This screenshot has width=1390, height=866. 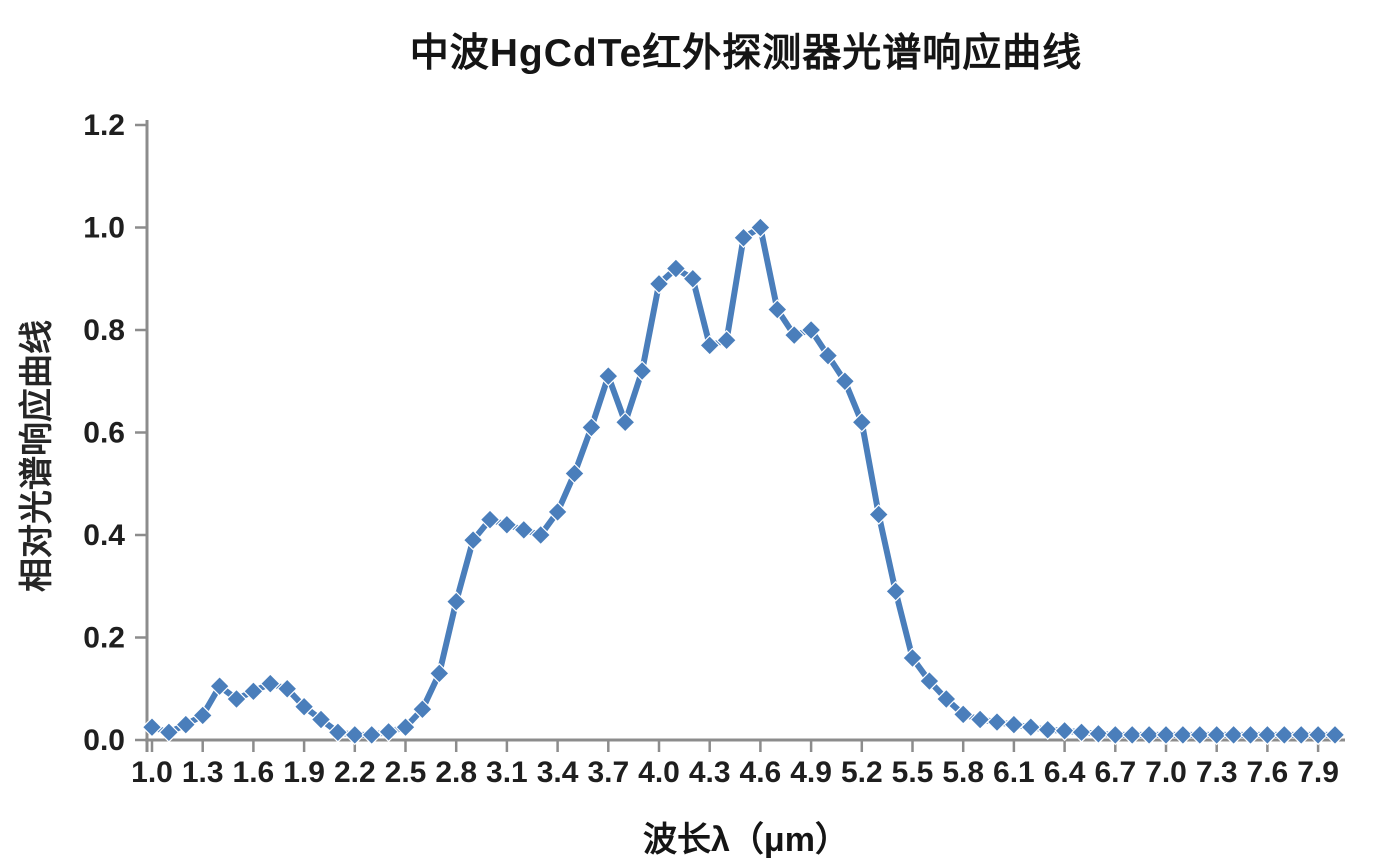 I want to click on x-tick-label: 4.9, so click(x=811, y=772).